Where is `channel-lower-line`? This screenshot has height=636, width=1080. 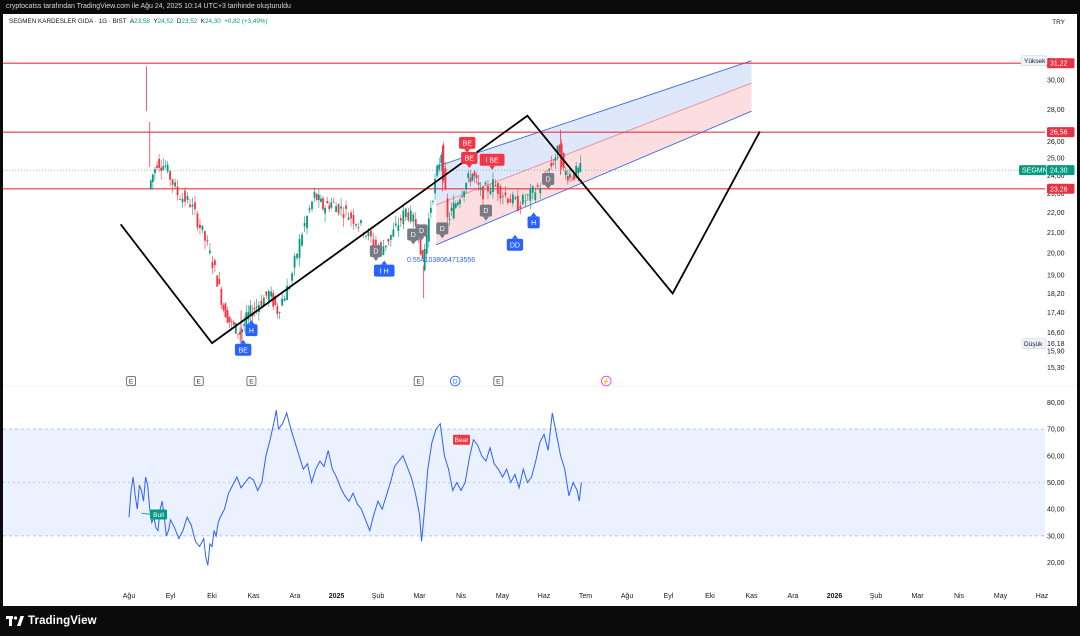
channel-lower-line is located at coordinates (593, 178).